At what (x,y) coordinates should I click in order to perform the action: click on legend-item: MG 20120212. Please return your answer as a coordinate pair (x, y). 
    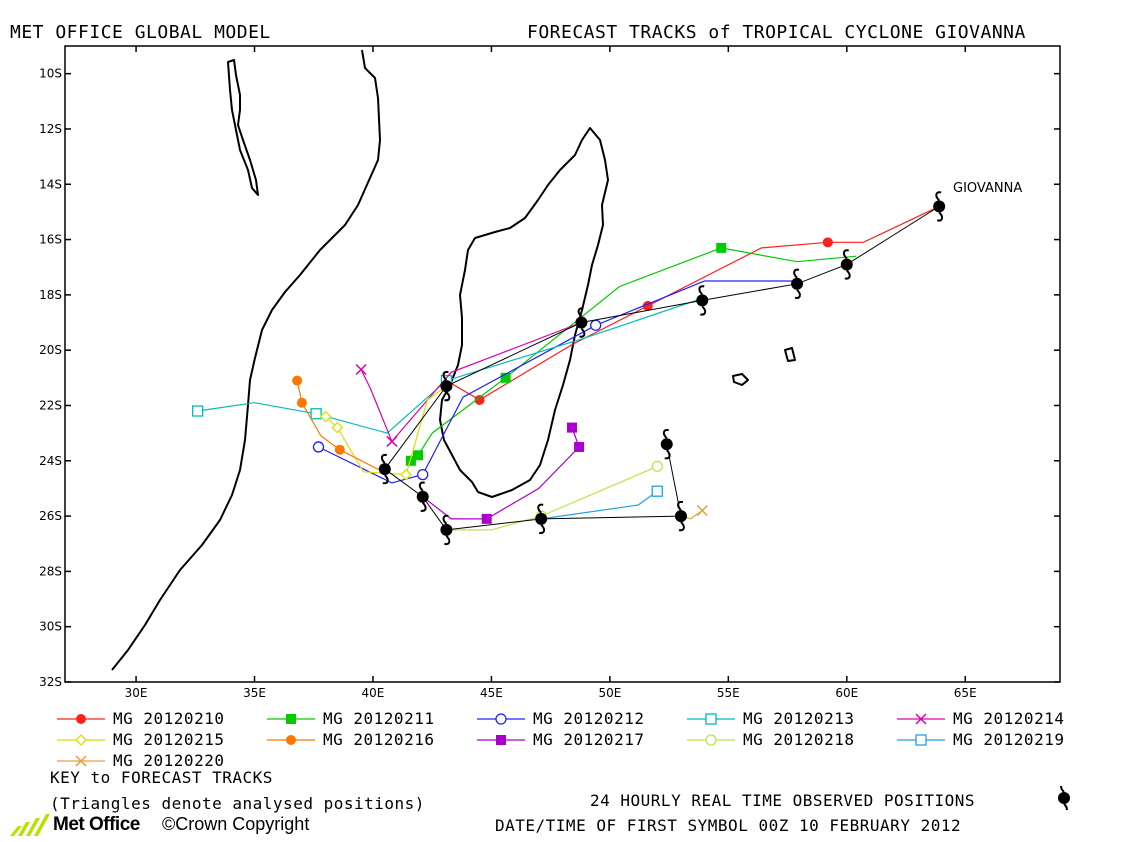
    Looking at the image, I should click on (577, 719).